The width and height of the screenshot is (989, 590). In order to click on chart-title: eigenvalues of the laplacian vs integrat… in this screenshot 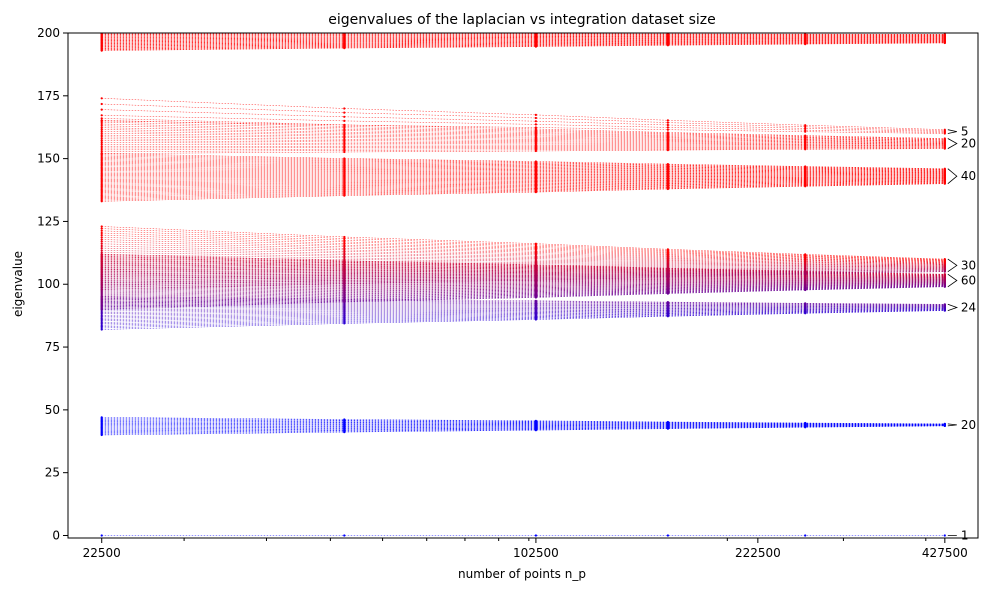, I will do `click(521, 20)`.